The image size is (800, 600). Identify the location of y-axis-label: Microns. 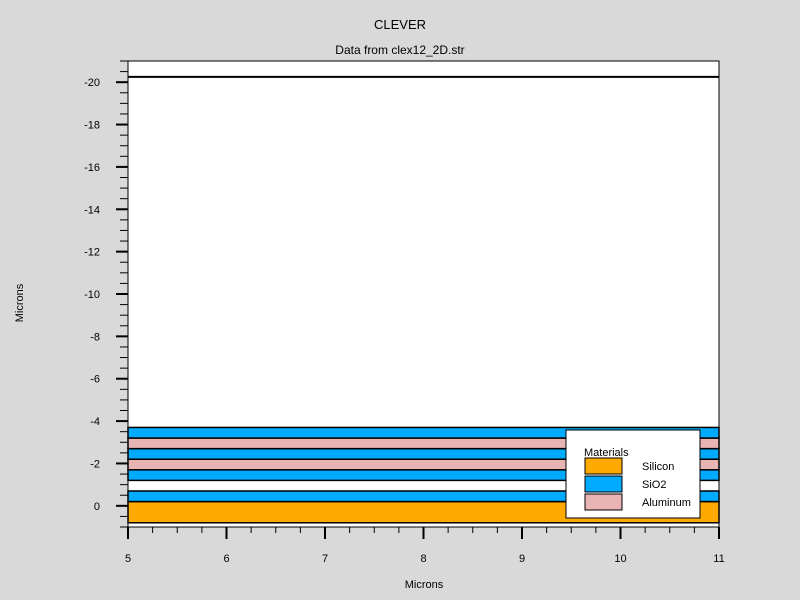
(20, 302).